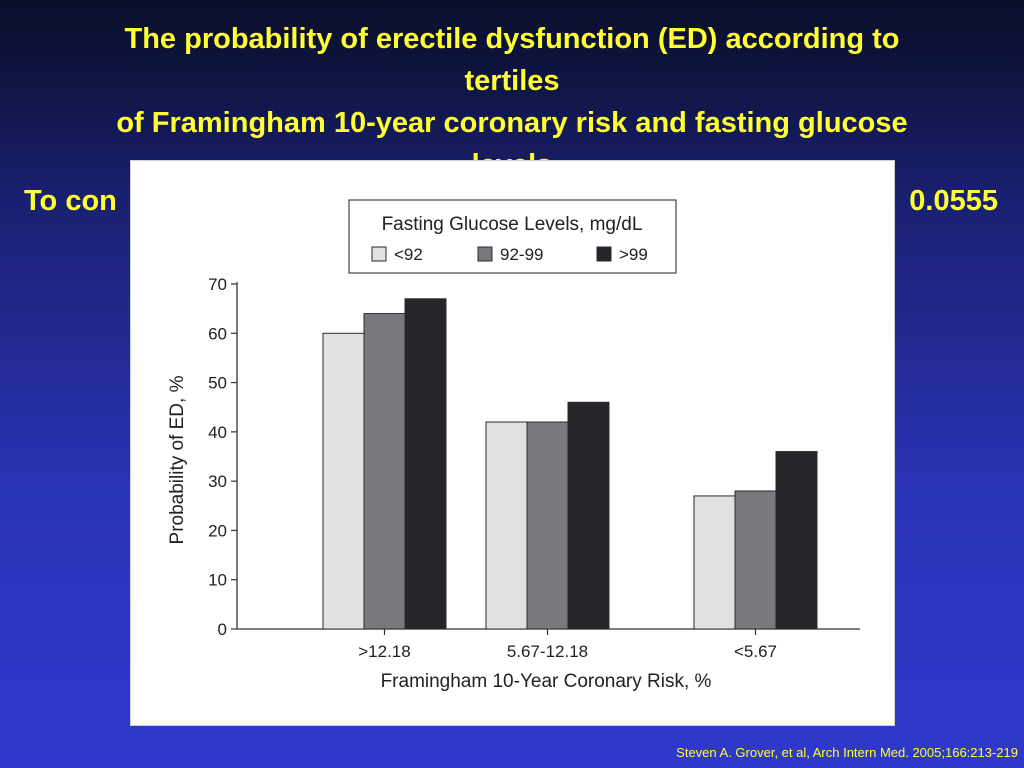 The height and width of the screenshot is (768, 1024). I want to click on legend-label: <92, so click(408, 254).